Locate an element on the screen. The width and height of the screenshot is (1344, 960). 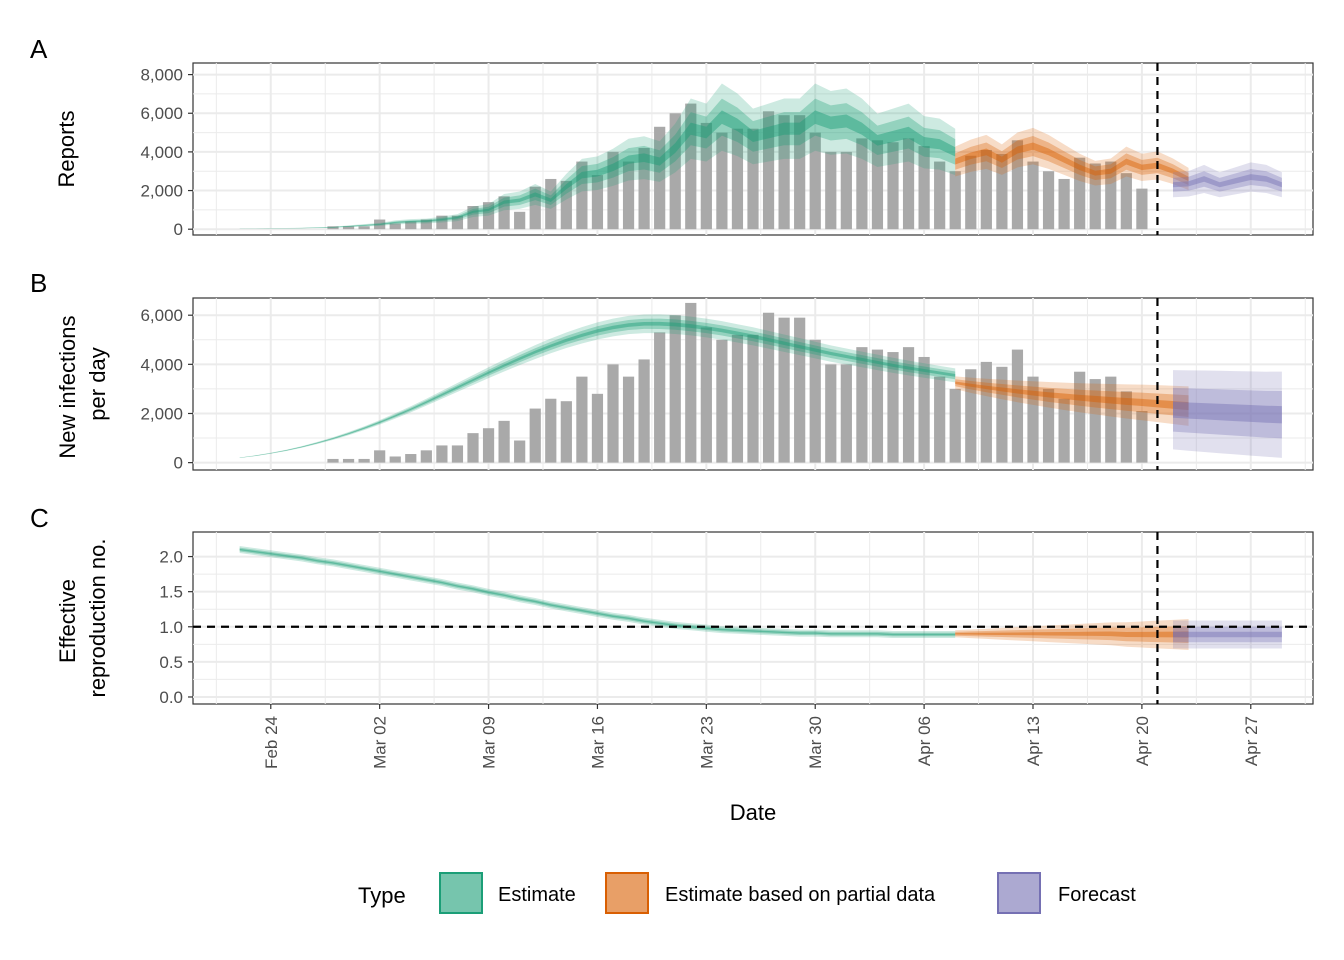
legend-key-partial is located at coordinates (627, 893).